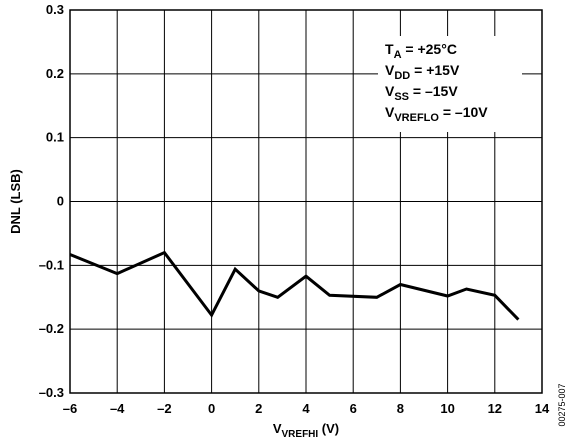 This screenshot has height=445, width=572. What do you see at coordinates (15, 201) in the screenshot?
I see `y-axis-label: DNL (LSB)` at bounding box center [15, 201].